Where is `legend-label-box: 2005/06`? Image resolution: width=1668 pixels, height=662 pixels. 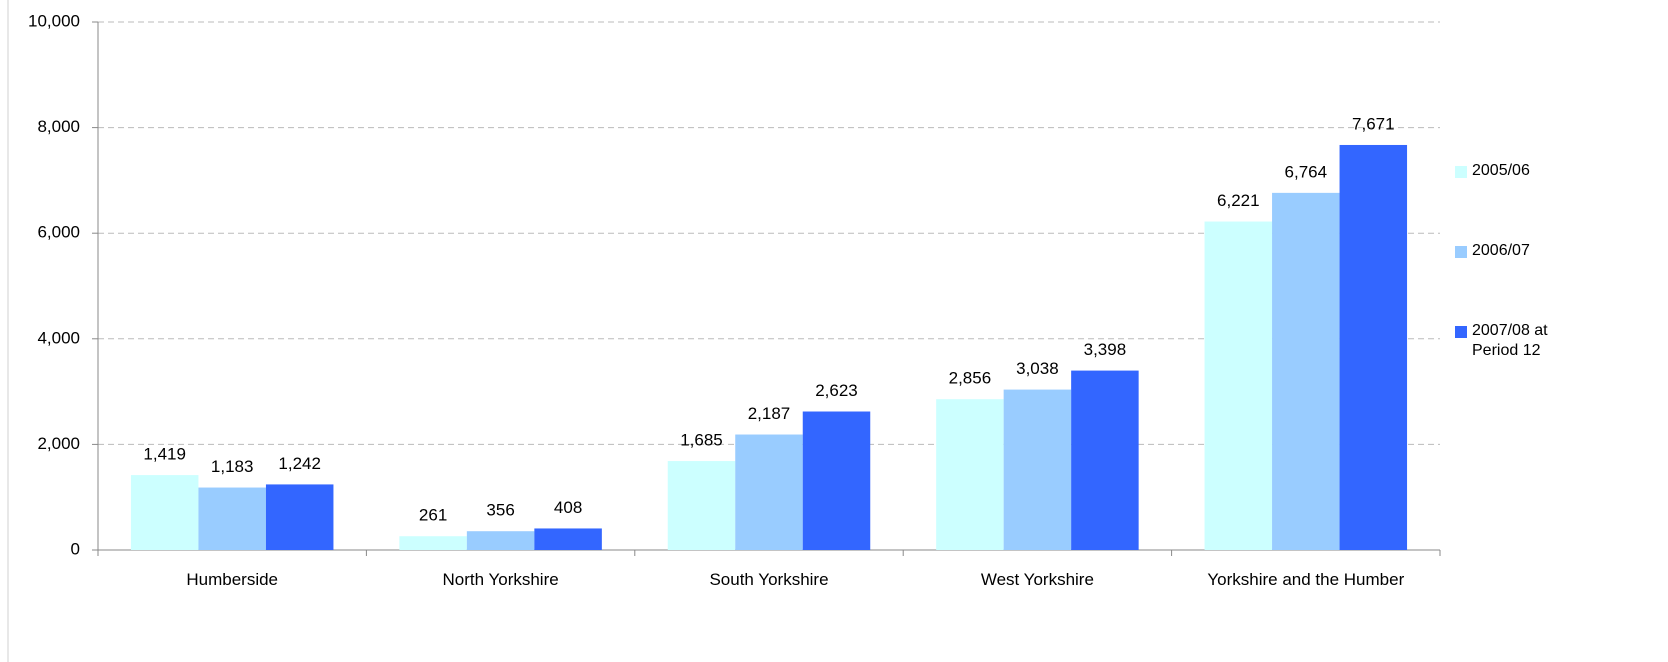
legend-label-box: 2005/06 is located at coordinates (1501, 170).